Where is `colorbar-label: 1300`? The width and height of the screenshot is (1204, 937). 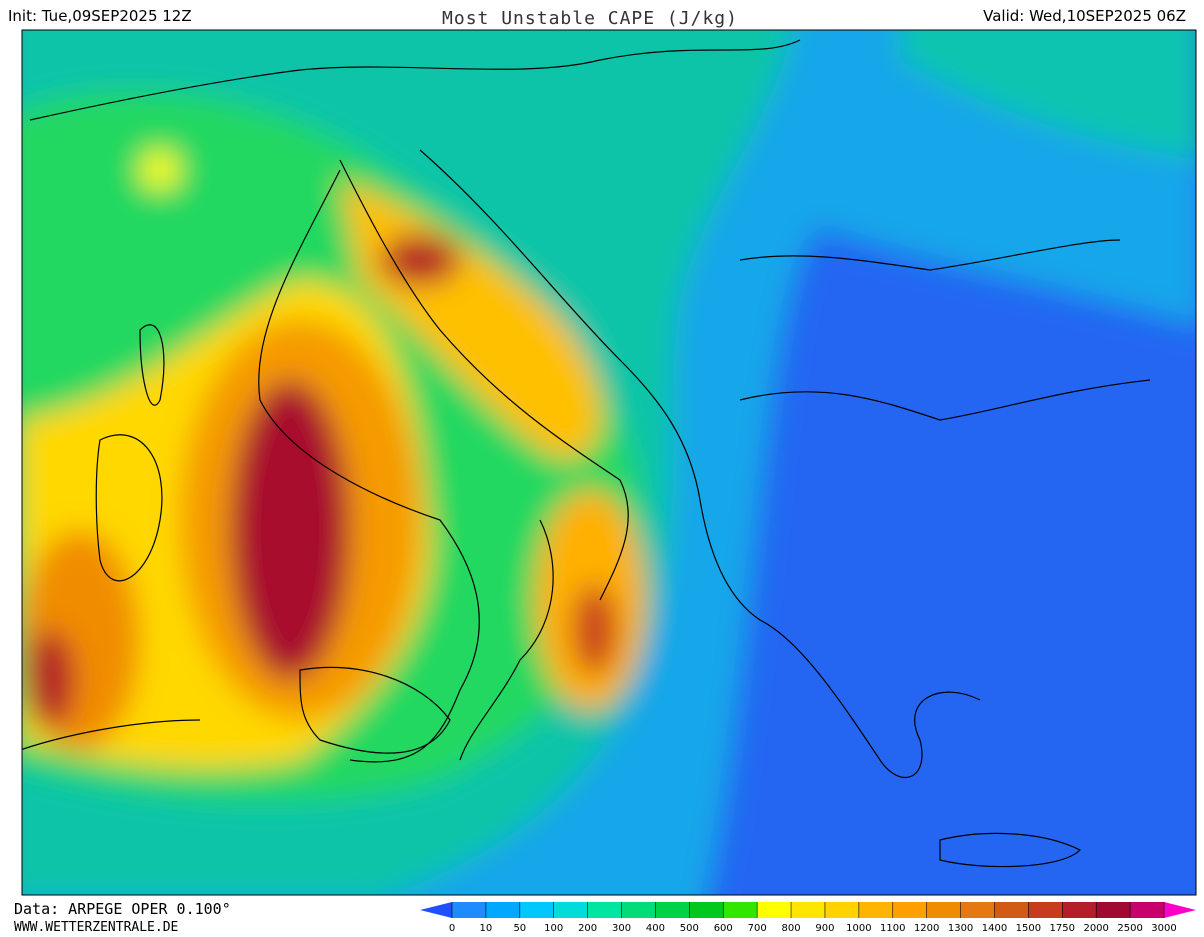
colorbar-label: 1300 is located at coordinates (960, 928).